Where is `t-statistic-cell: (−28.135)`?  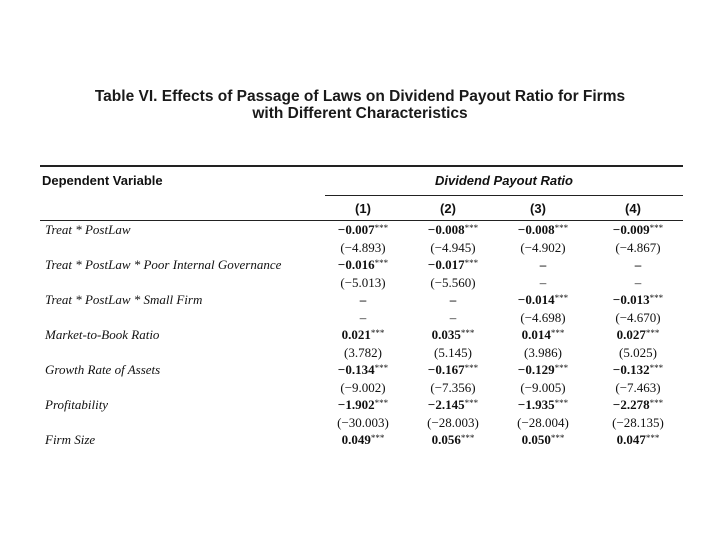
t-statistic-cell: (−28.135) is located at coordinates (638, 422).